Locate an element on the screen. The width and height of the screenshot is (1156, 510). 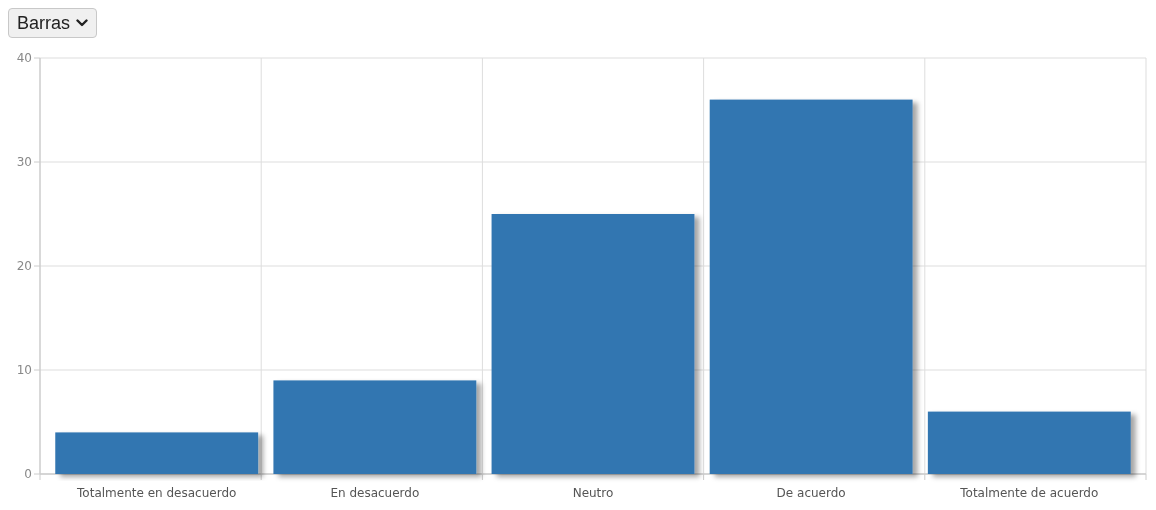
y-tick-label: 10 is located at coordinates (24, 370).